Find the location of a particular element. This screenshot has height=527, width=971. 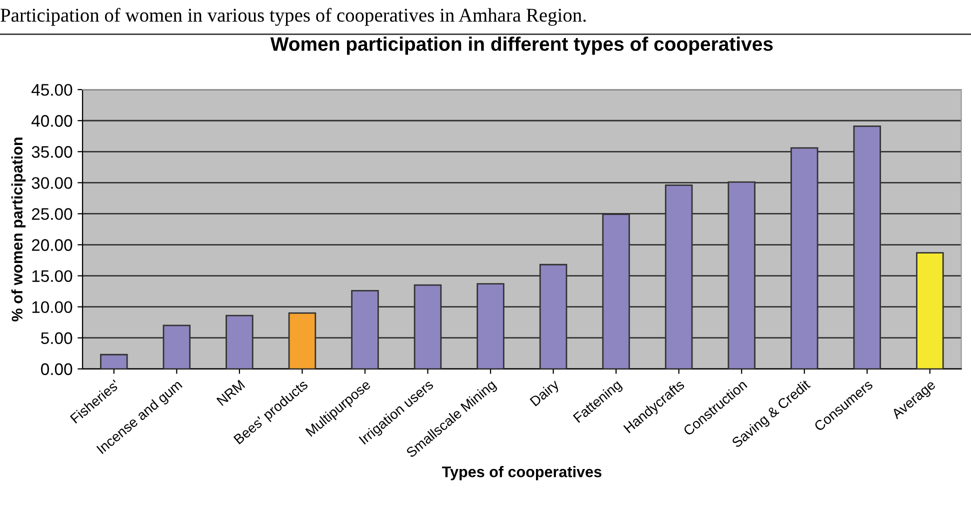

y-tick-label: 15.00 is located at coordinates (52, 276).